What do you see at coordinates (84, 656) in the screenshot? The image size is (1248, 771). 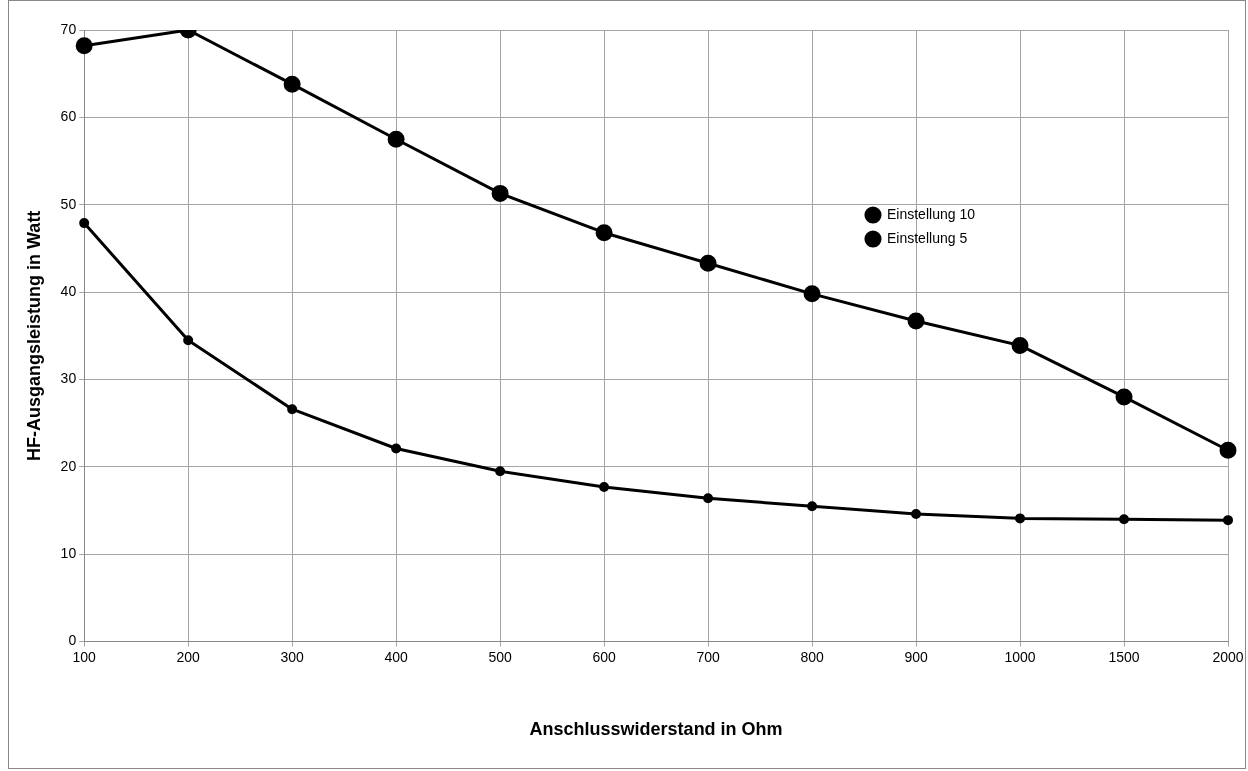 I see `x-tick-label: 100` at bounding box center [84, 656].